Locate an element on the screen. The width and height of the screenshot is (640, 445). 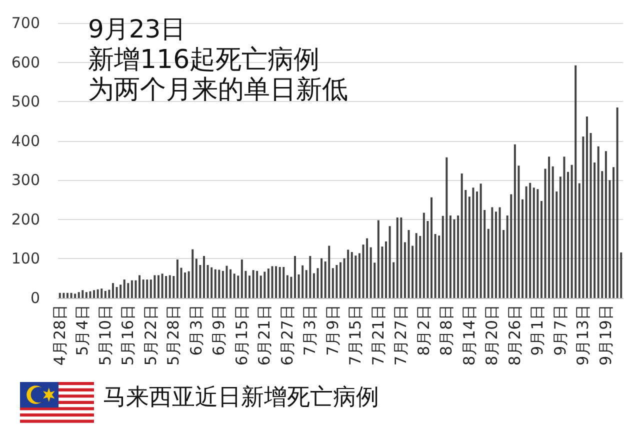
x-tick-label: 6月15日 is located at coordinates (241, 335).